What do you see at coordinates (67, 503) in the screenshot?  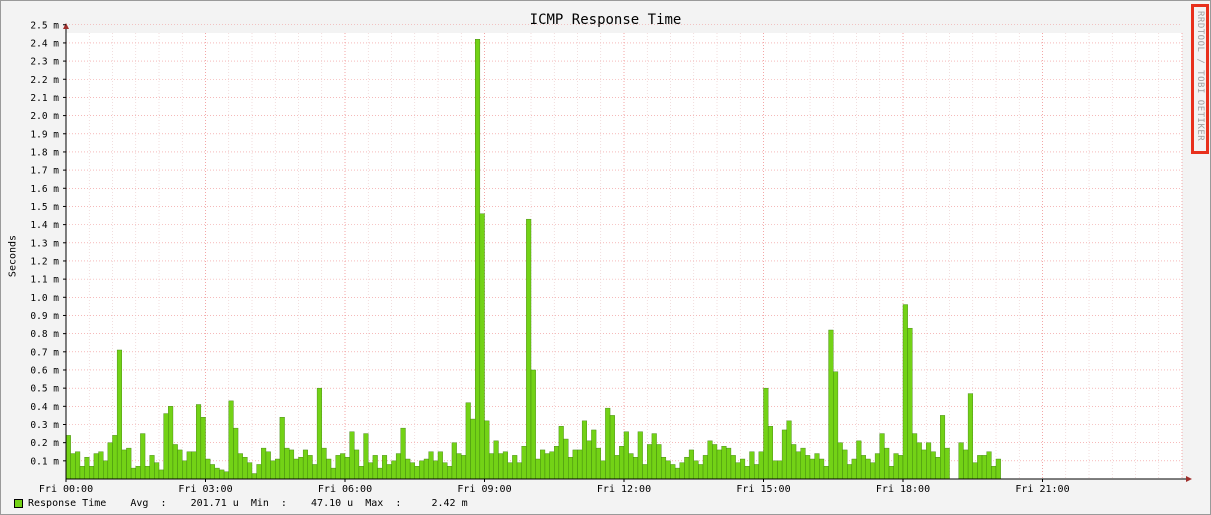 I see `legend-series-label: Response Time` at bounding box center [67, 503].